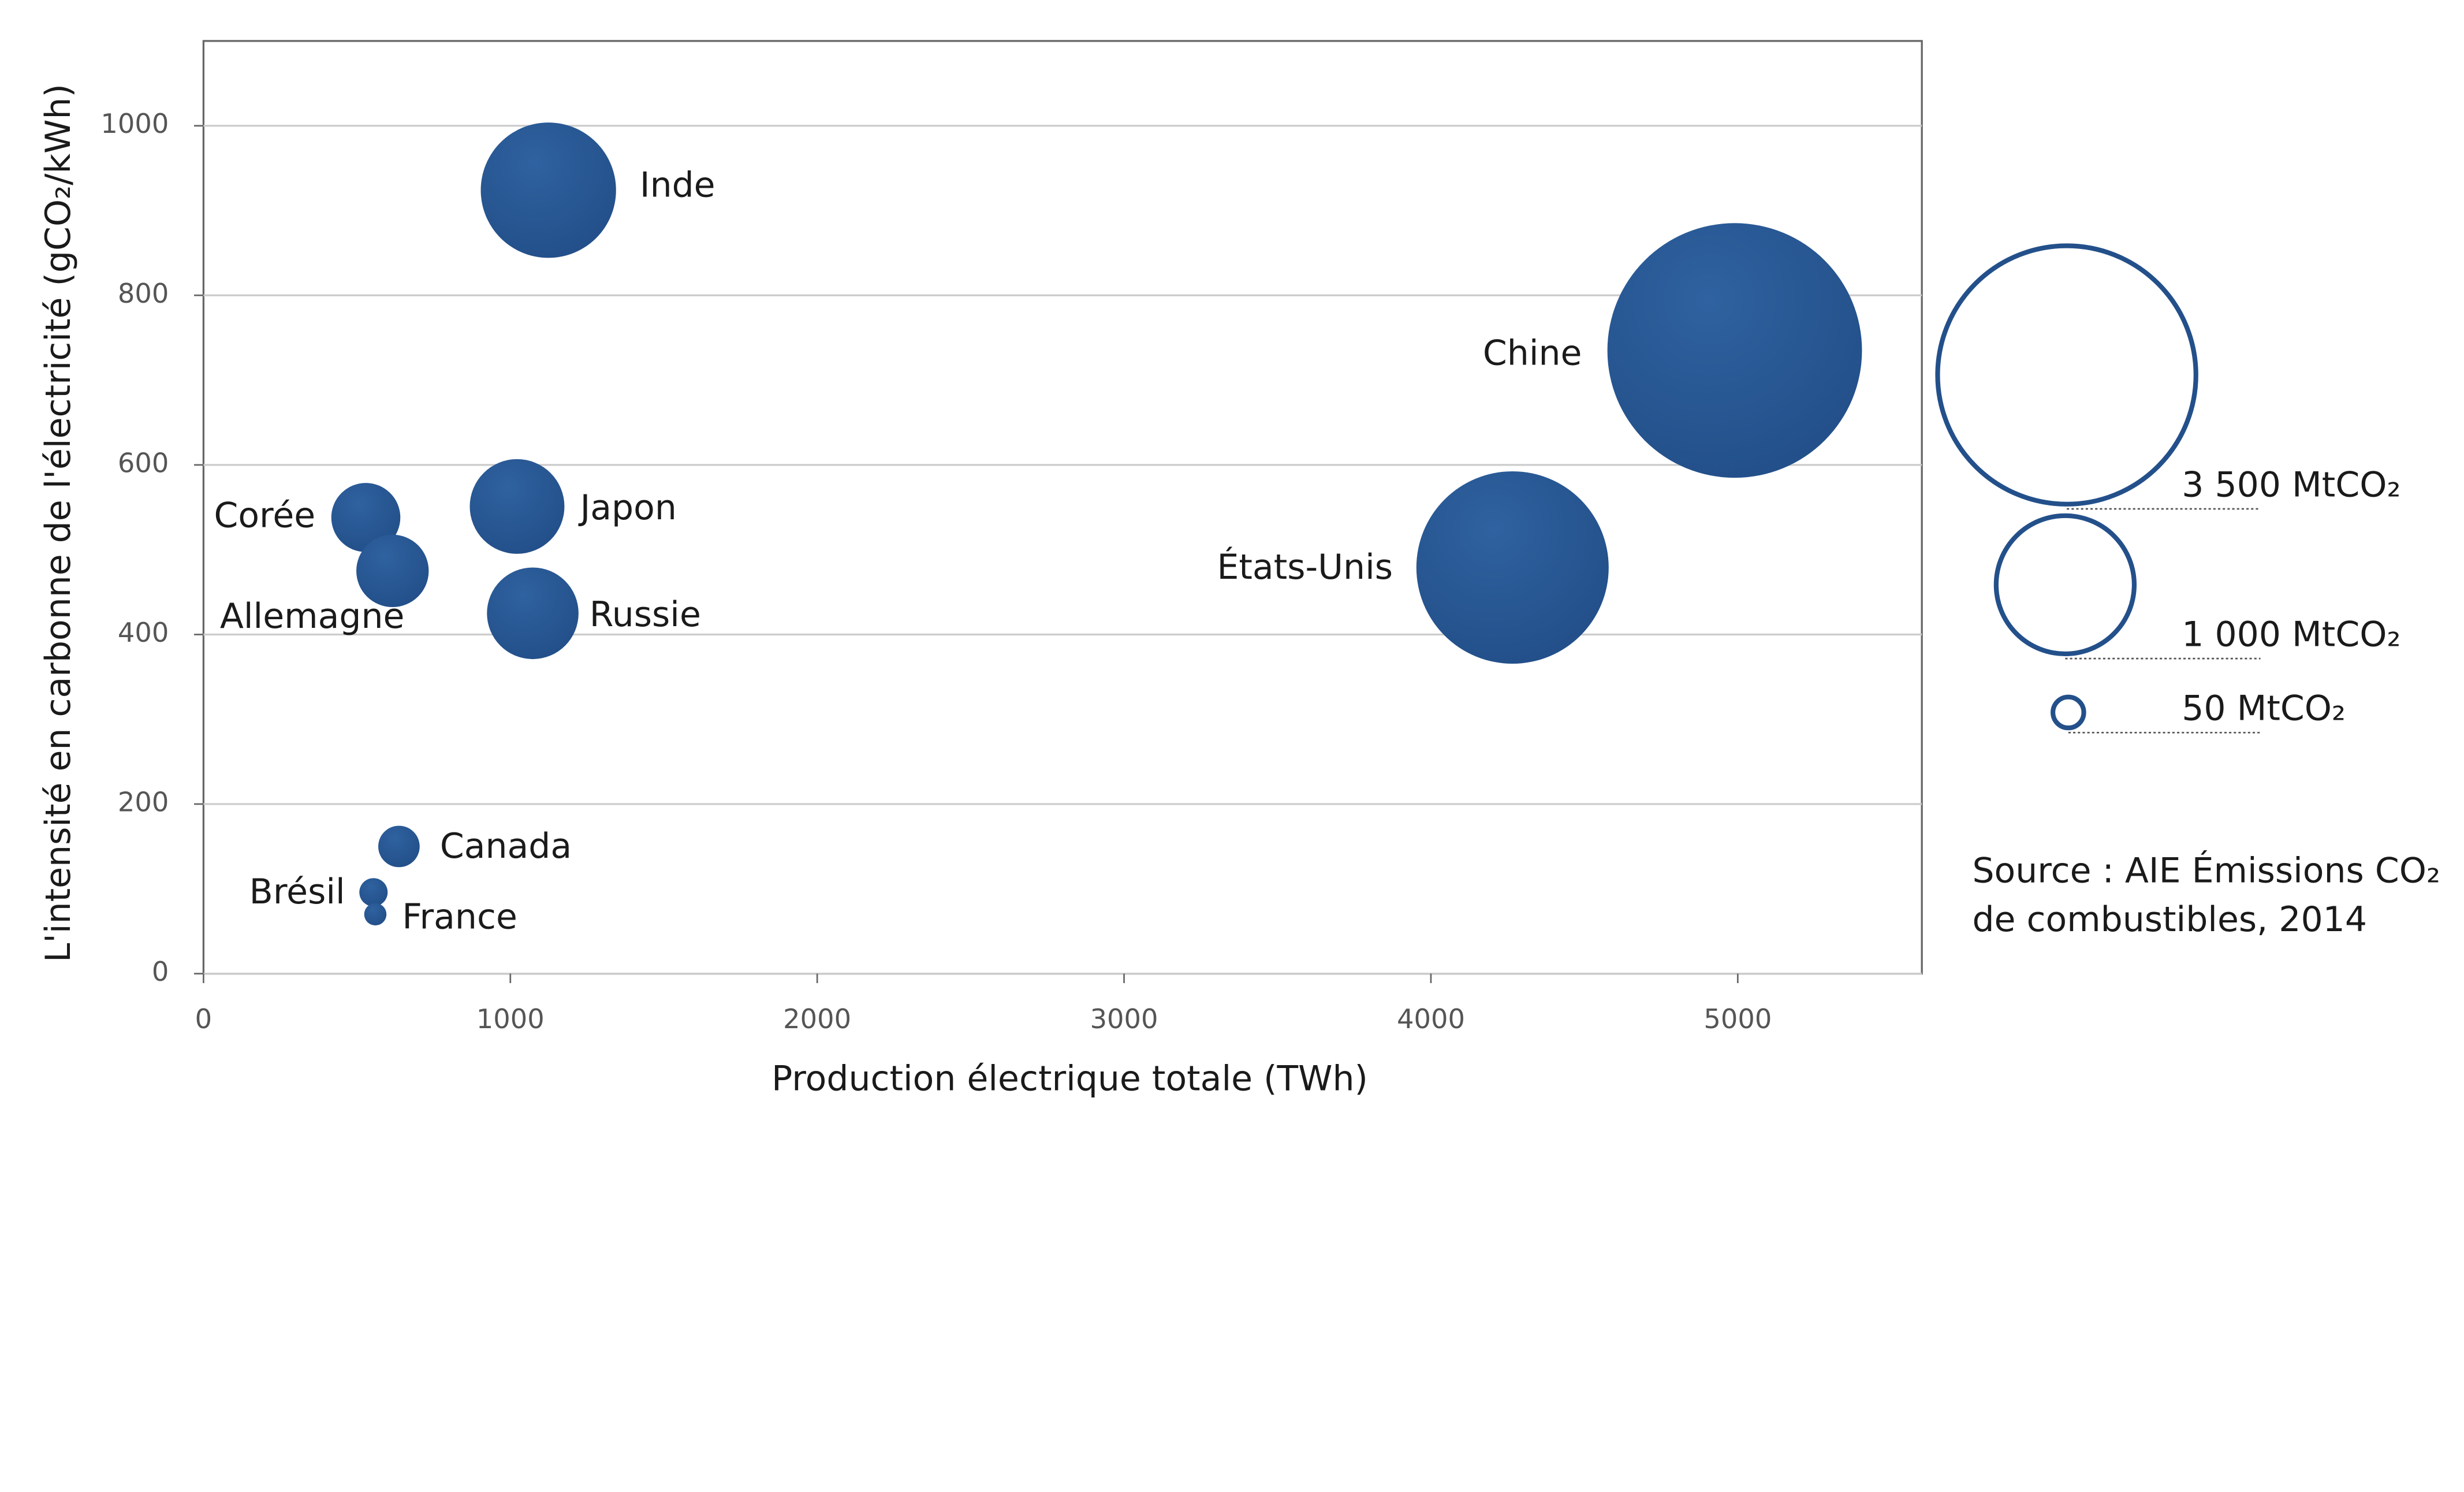  What do you see at coordinates (1431, 1019) in the screenshot?
I see `x-tick-label: 4000` at bounding box center [1431, 1019].